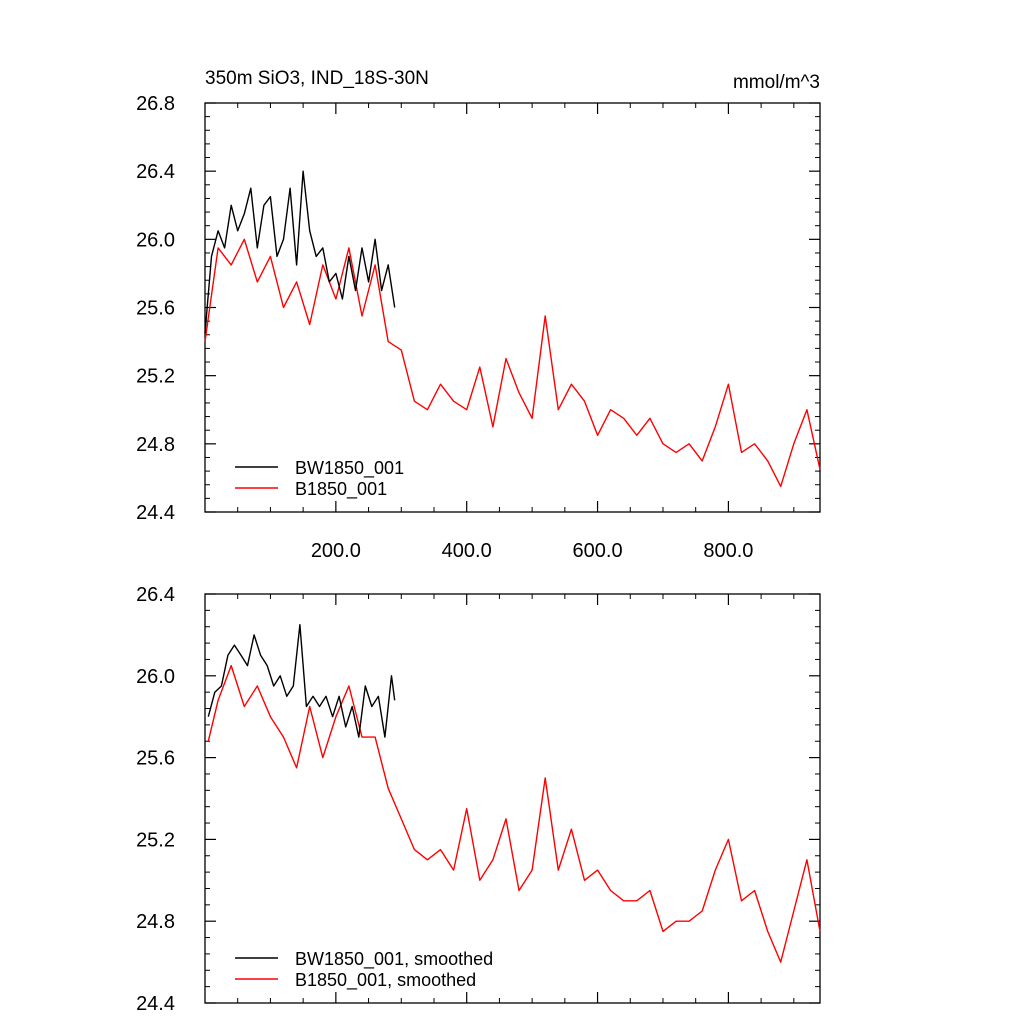 The width and height of the screenshot is (1024, 1024). What do you see at coordinates (341, 489) in the screenshot?
I see `legend-label: B1850_001` at bounding box center [341, 489].